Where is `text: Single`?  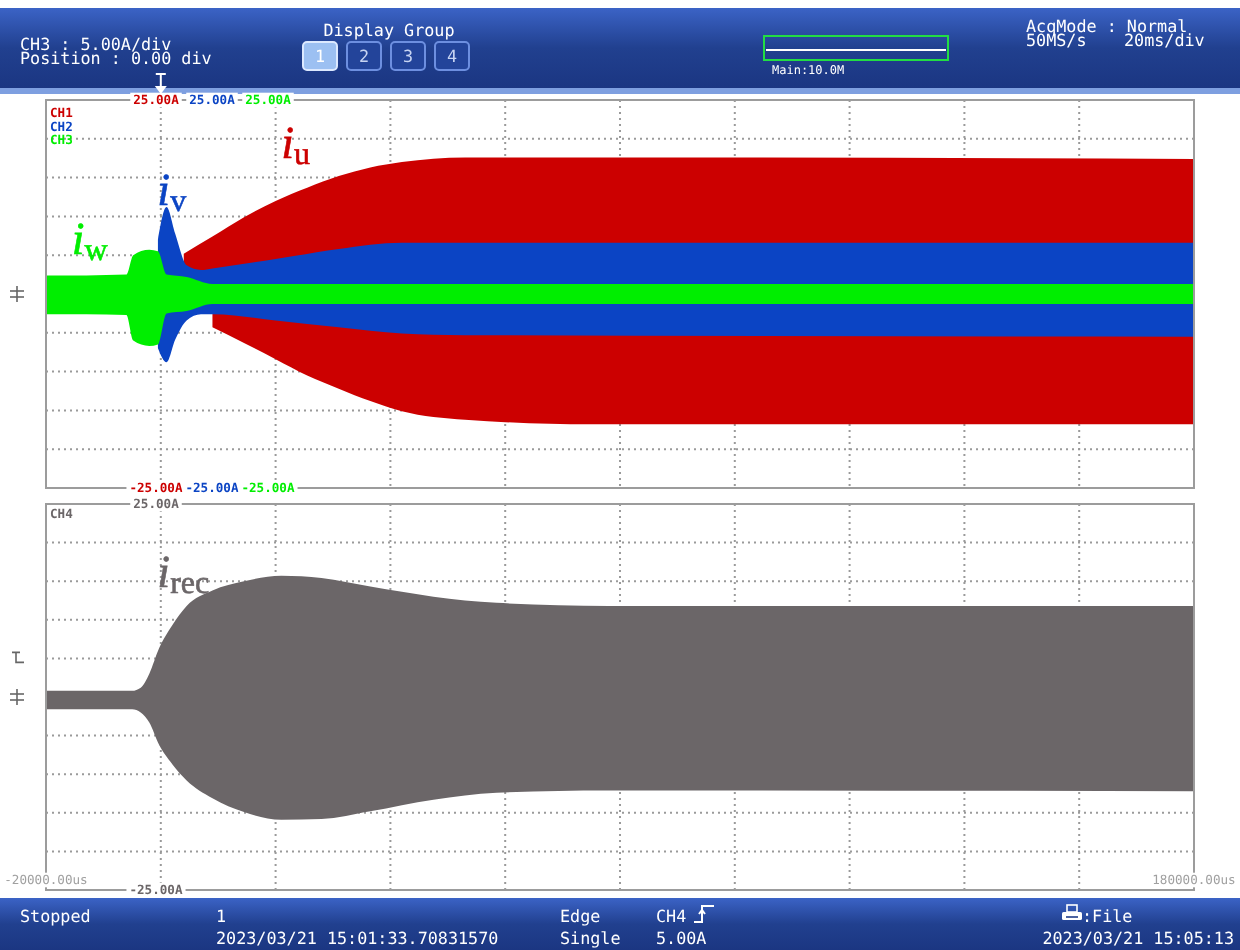 text: Single is located at coordinates (590, 938).